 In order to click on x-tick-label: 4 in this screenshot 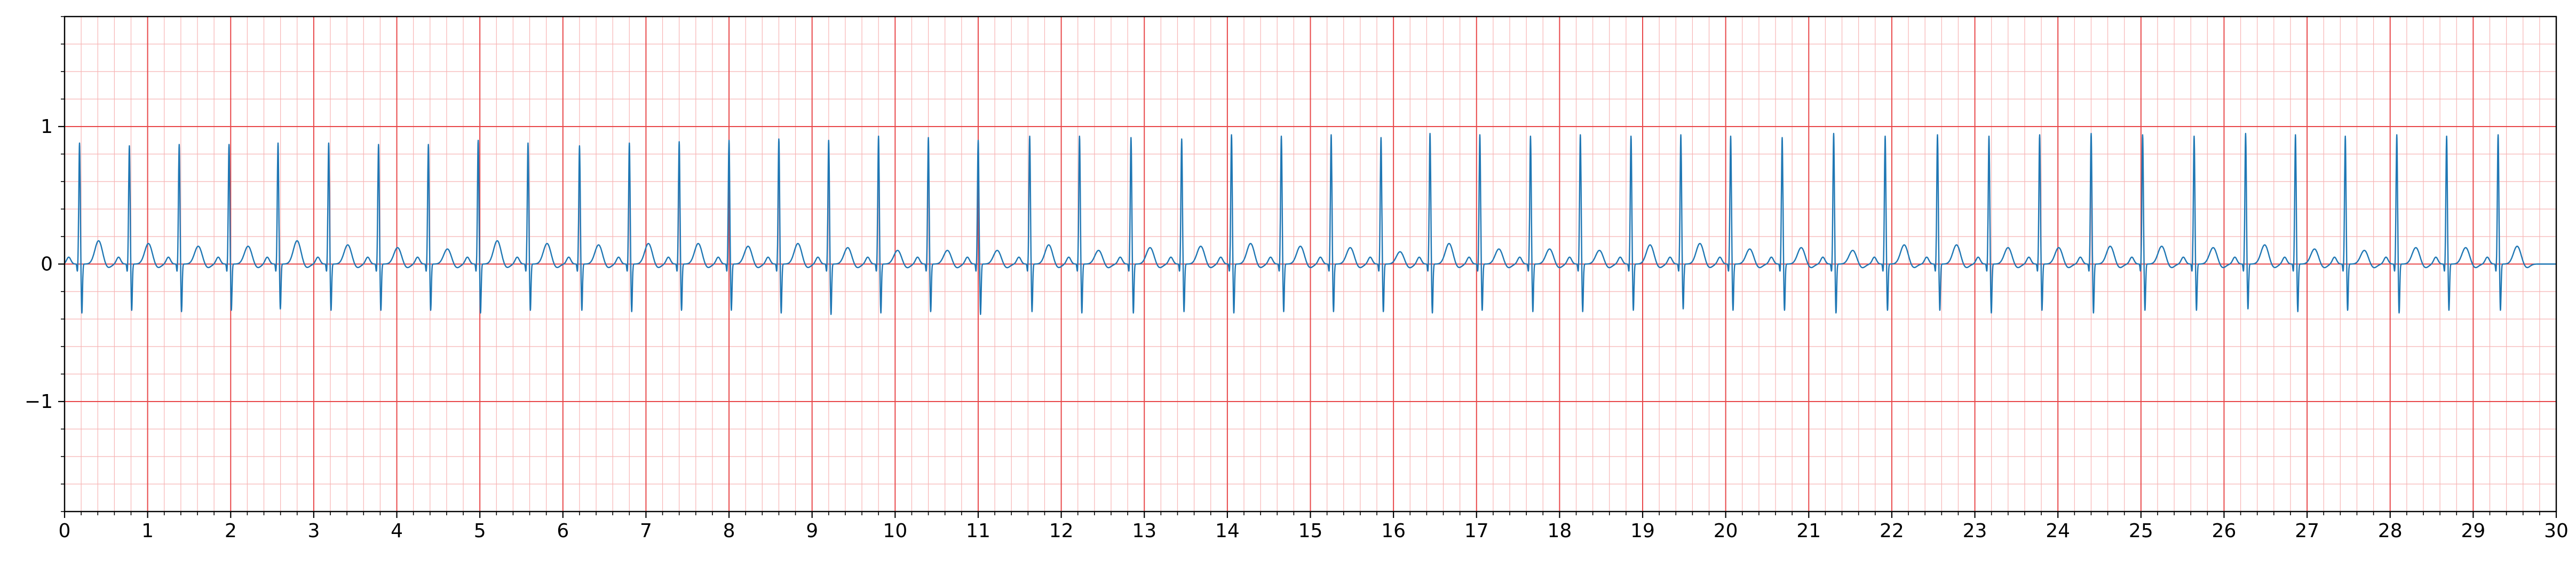, I will do `click(397, 531)`.